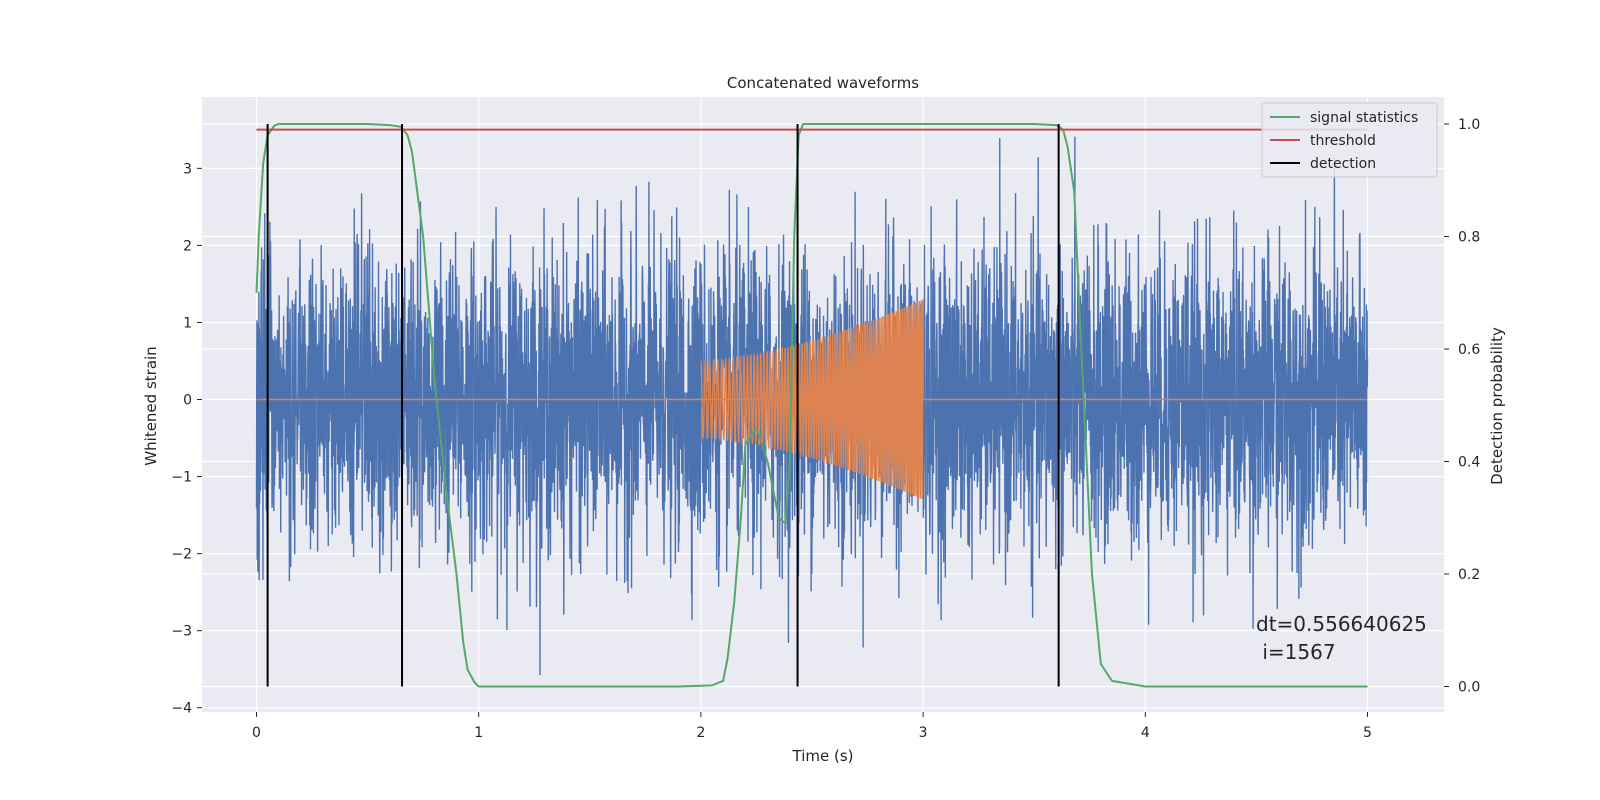  Describe the element at coordinates (187, 401) in the screenshot. I see `y-tick-label: 0` at that location.